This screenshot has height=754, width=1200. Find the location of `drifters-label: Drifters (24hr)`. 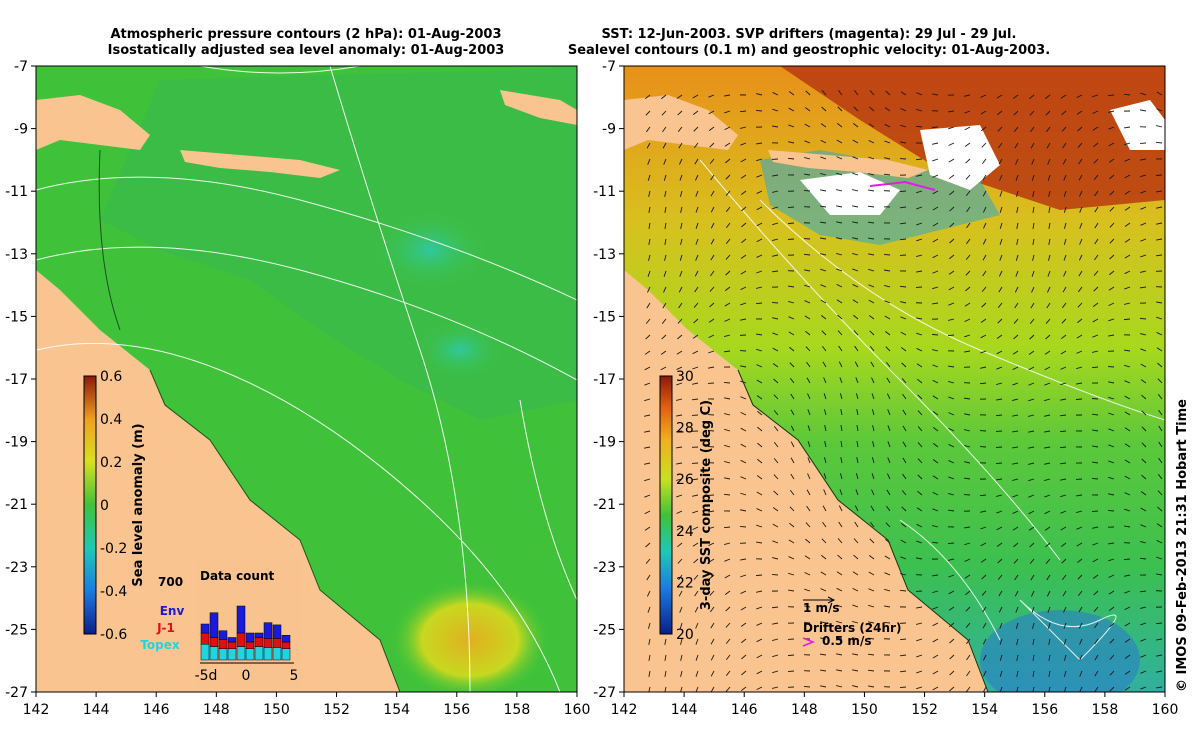

drifters-label: Drifters (24hr) is located at coordinates (852, 628).